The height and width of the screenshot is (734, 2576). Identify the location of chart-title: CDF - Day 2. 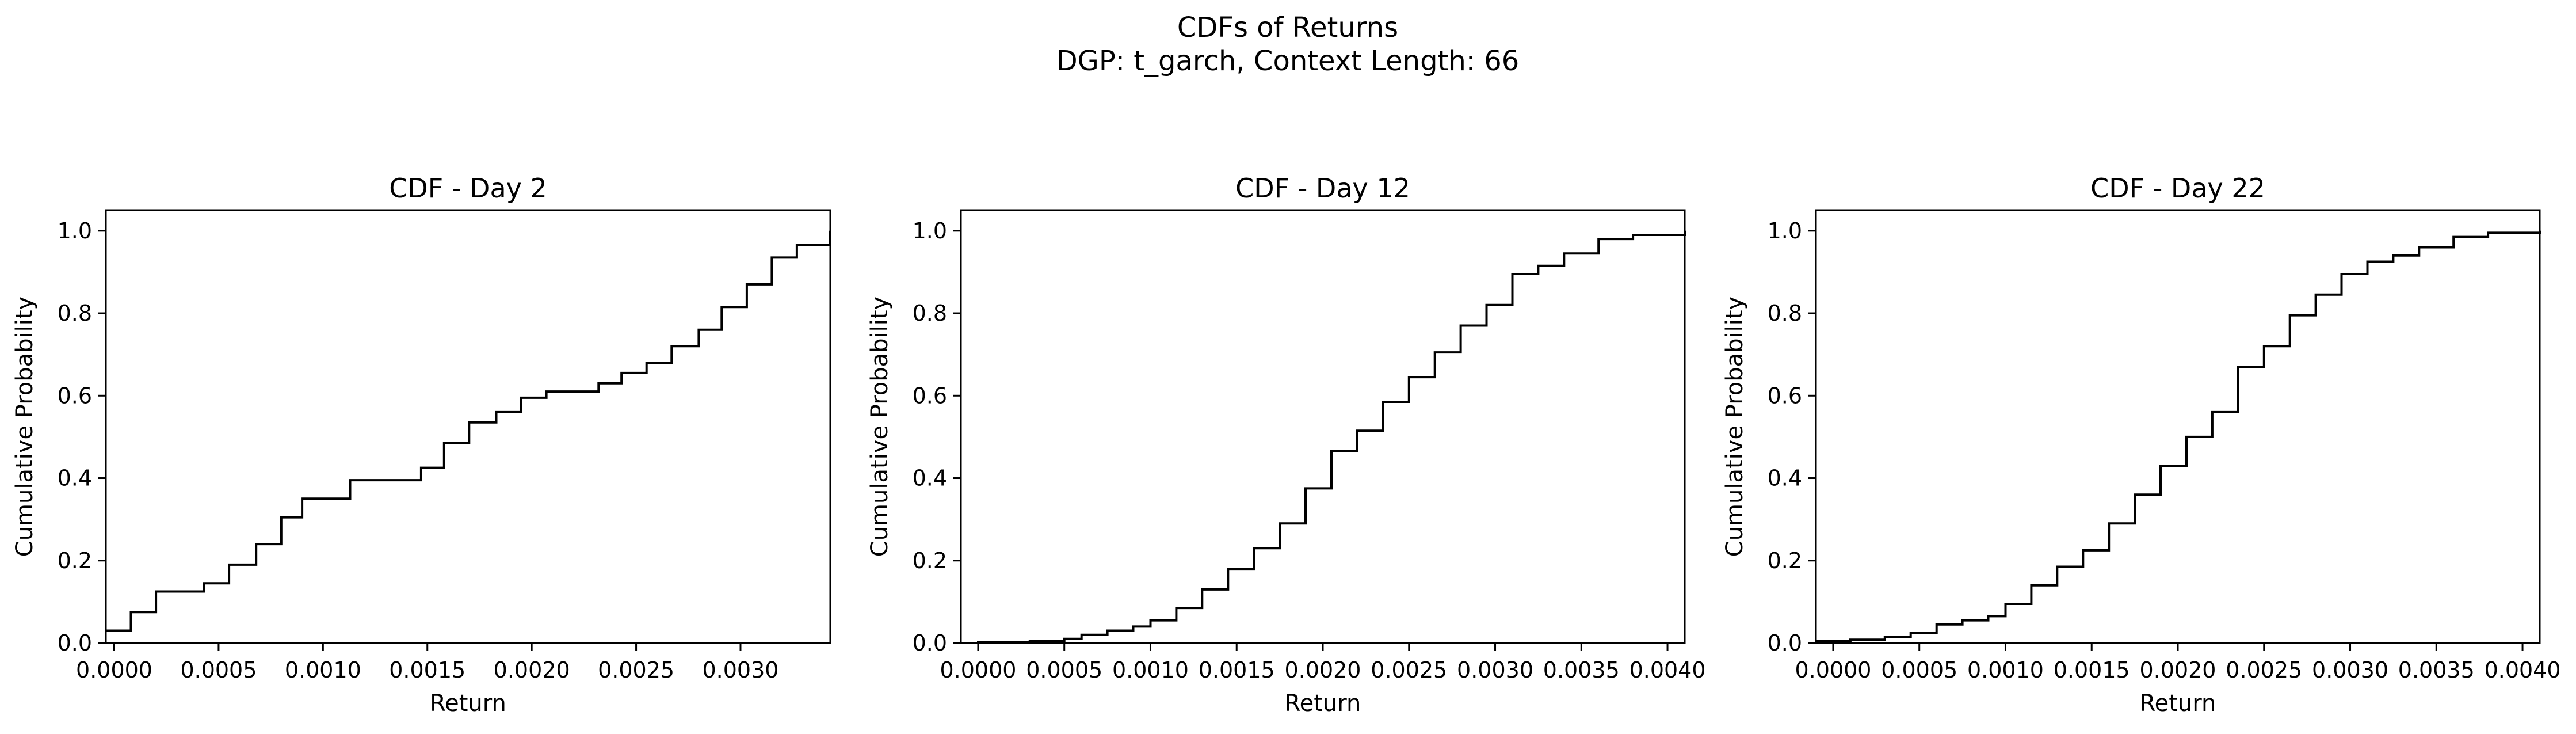
(468, 188).